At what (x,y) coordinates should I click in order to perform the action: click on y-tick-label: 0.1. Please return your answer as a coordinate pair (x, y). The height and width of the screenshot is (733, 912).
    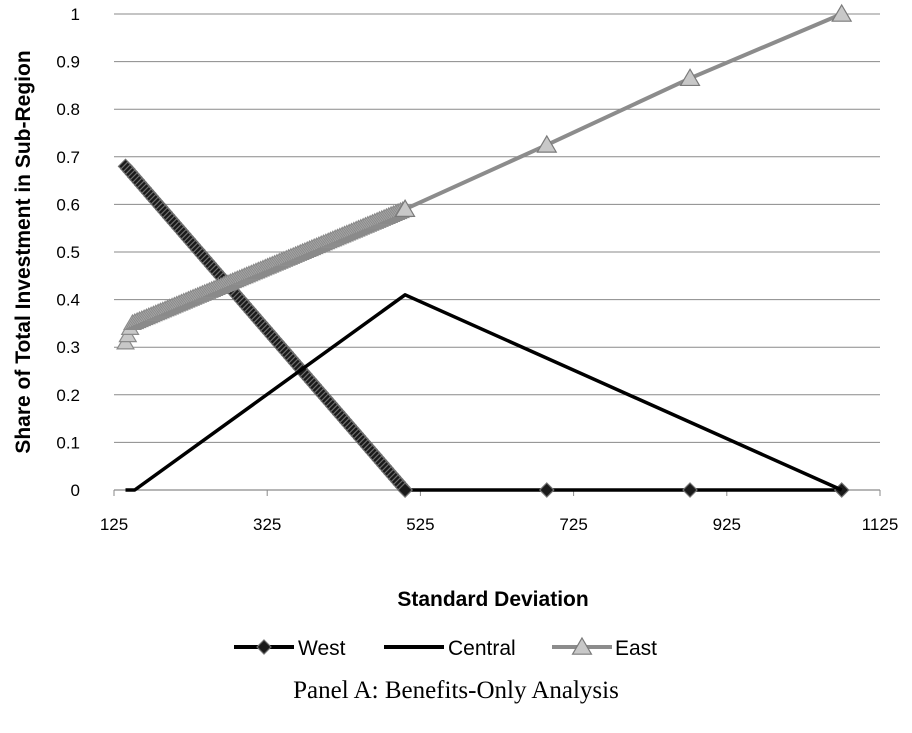
    Looking at the image, I should click on (68, 442).